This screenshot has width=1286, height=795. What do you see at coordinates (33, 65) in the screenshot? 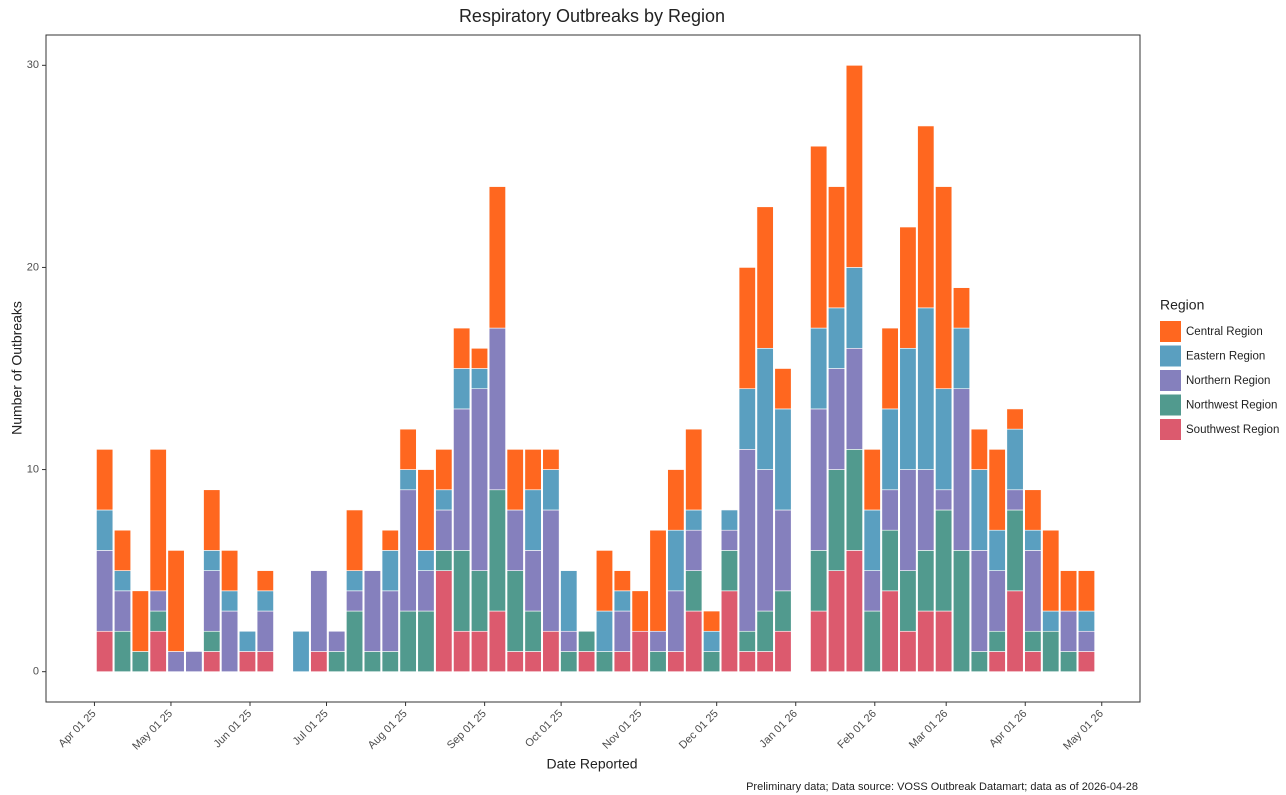
I see `y-tick-label: 30` at bounding box center [33, 65].